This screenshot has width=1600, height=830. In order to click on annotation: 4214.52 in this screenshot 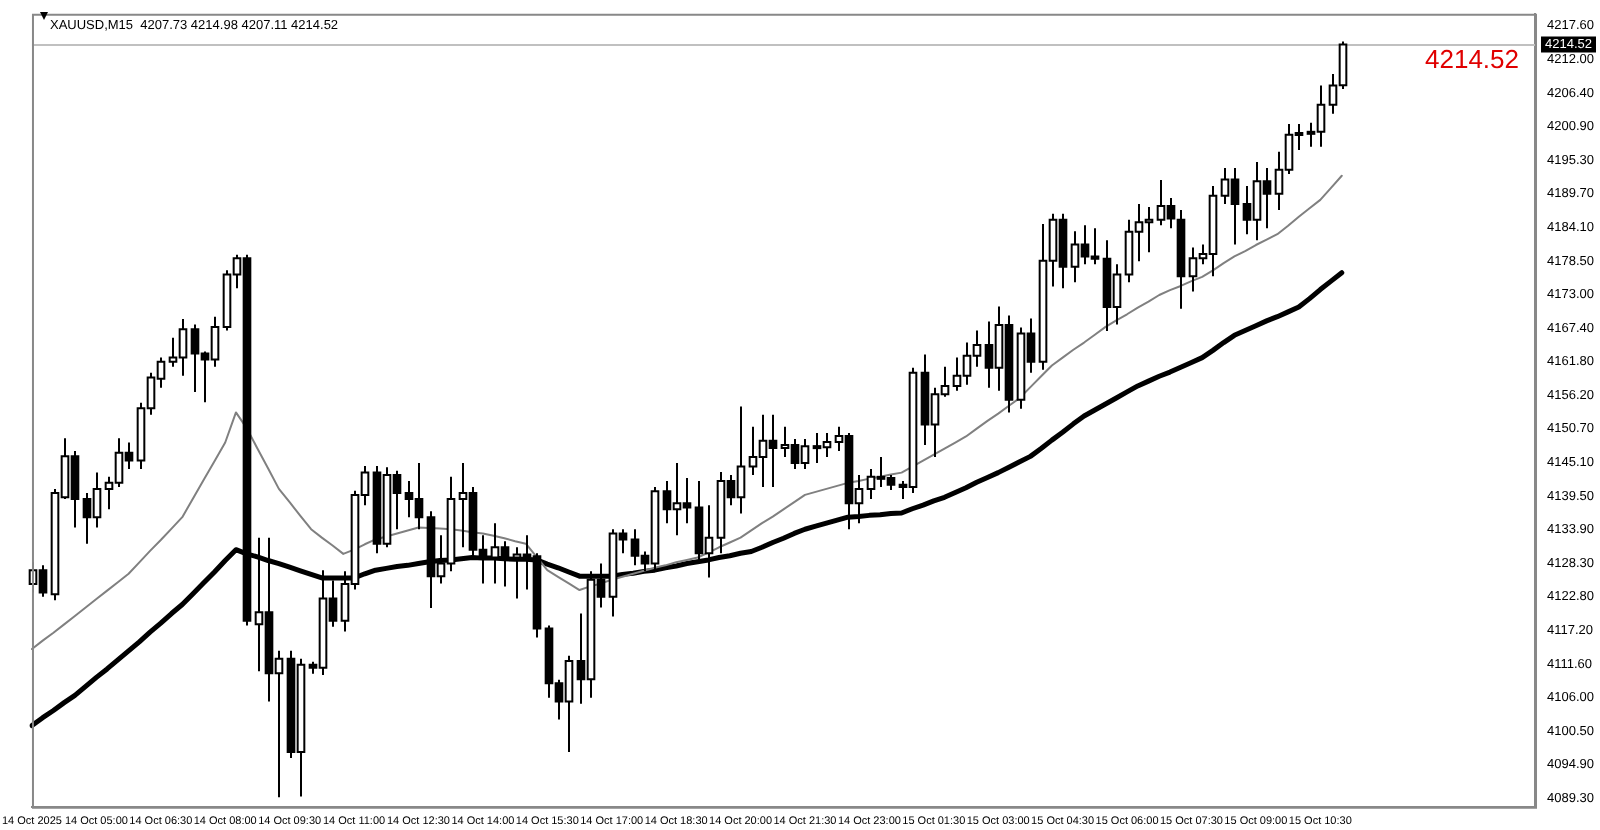, I will do `click(1472, 58)`.